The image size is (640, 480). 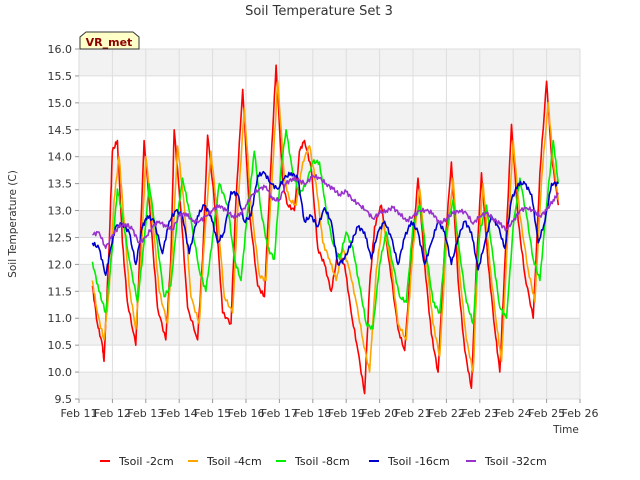 What do you see at coordinates (60, 103) in the screenshot?
I see `y-tick-label: 15.0` at bounding box center [60, 103].